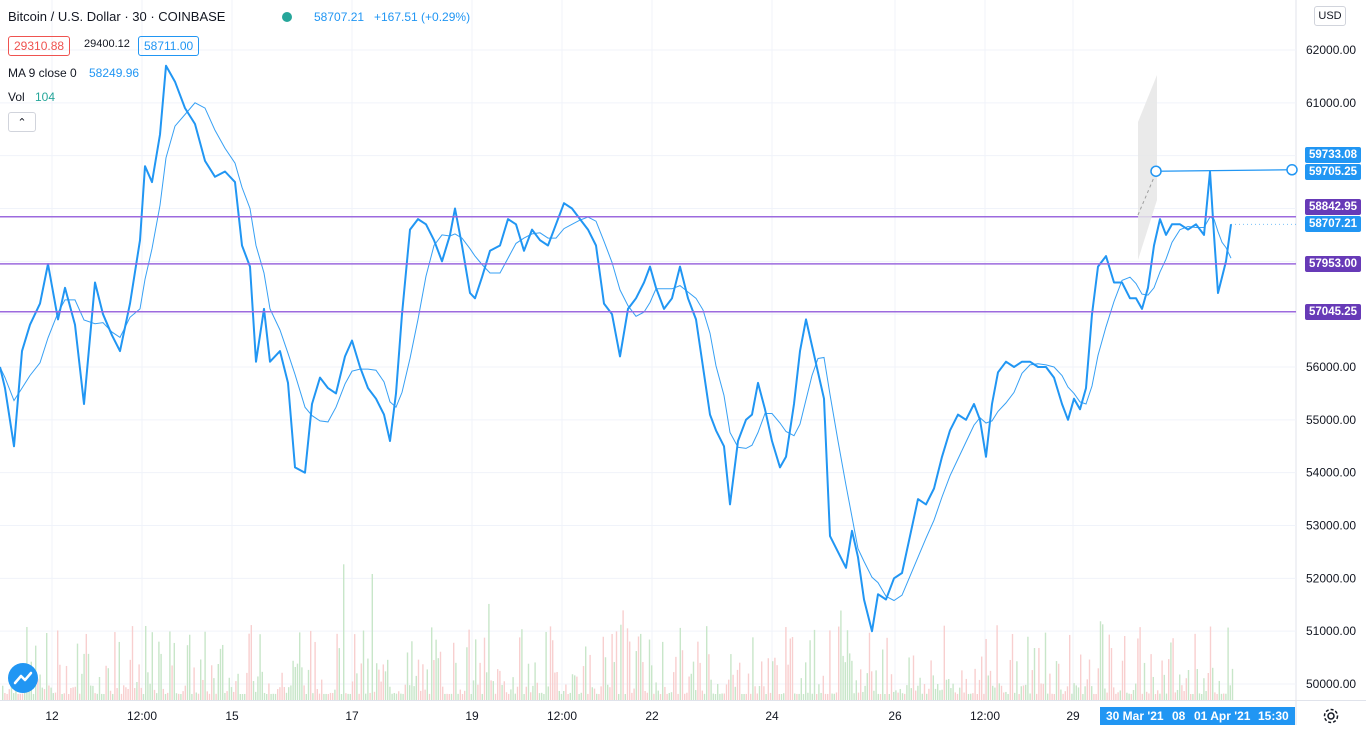  Describe the element at coordinates (772, 716) in the screenshot. I see `x-tick-label: 24` at that location.